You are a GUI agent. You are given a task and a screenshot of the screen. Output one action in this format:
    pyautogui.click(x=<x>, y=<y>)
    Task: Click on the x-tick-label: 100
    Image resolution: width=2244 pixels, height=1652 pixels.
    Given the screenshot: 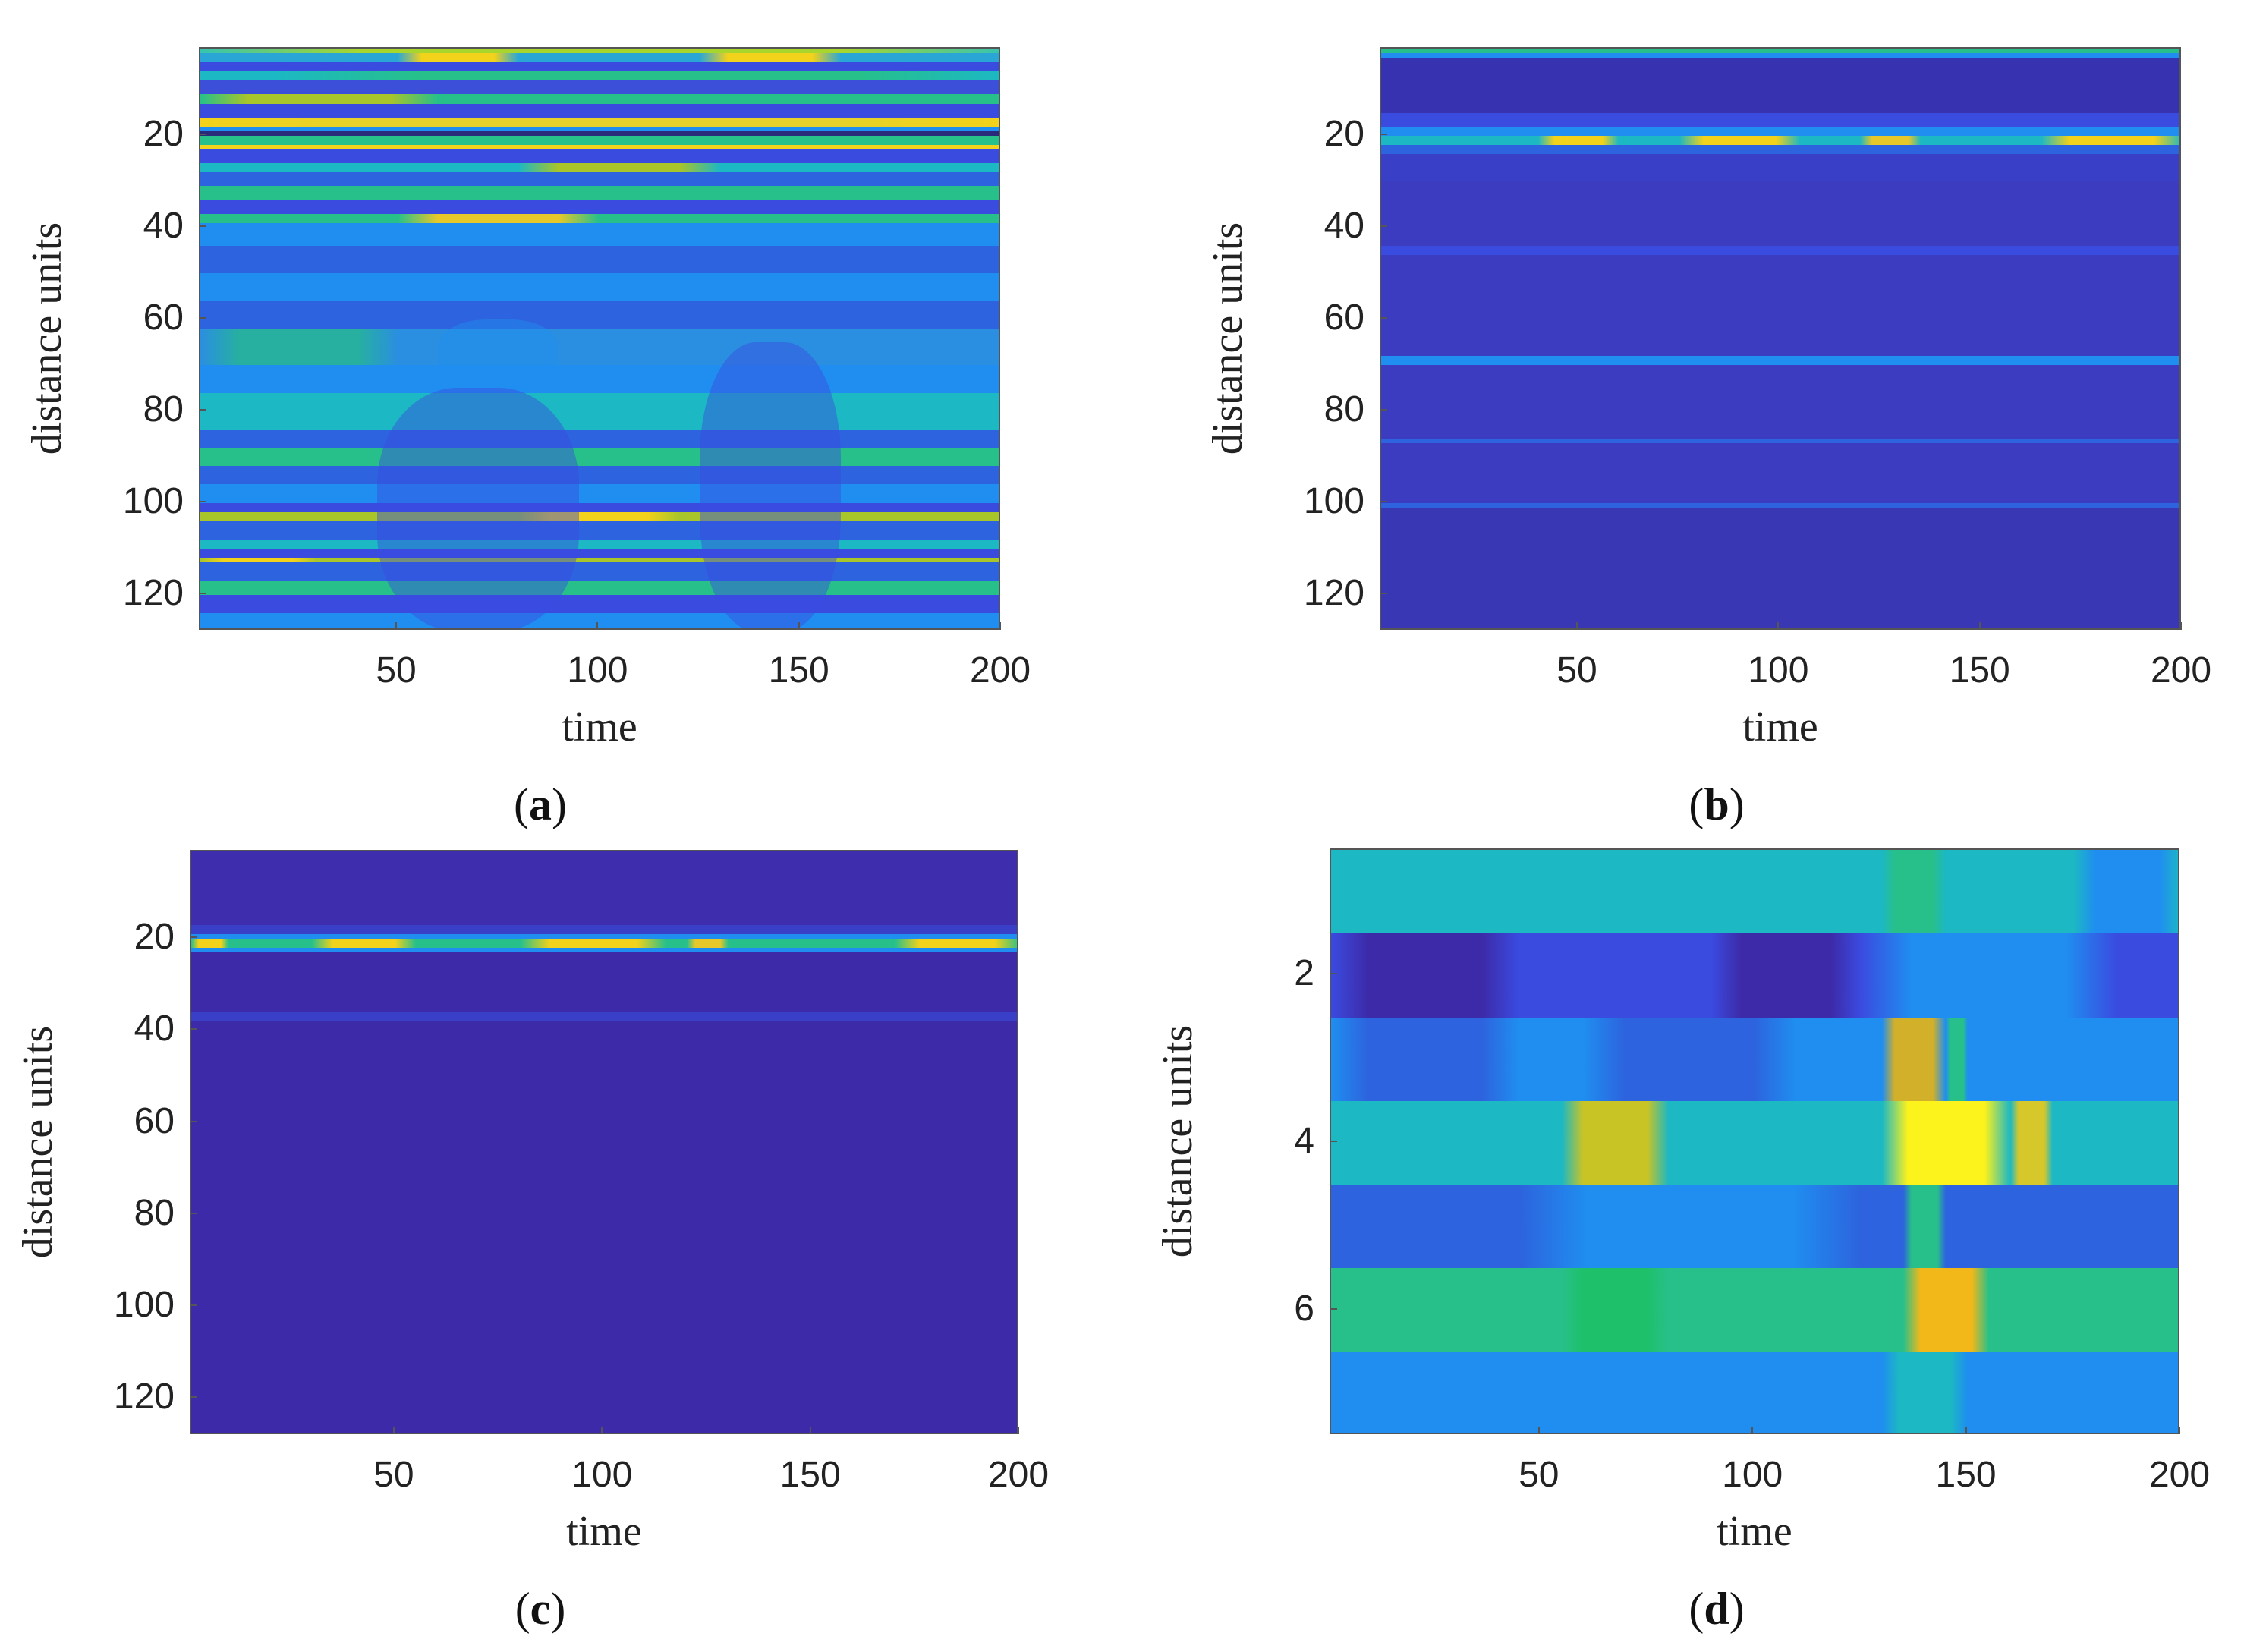 What is the action you would take?
    pyautogui.click(x=597, y=670)
    